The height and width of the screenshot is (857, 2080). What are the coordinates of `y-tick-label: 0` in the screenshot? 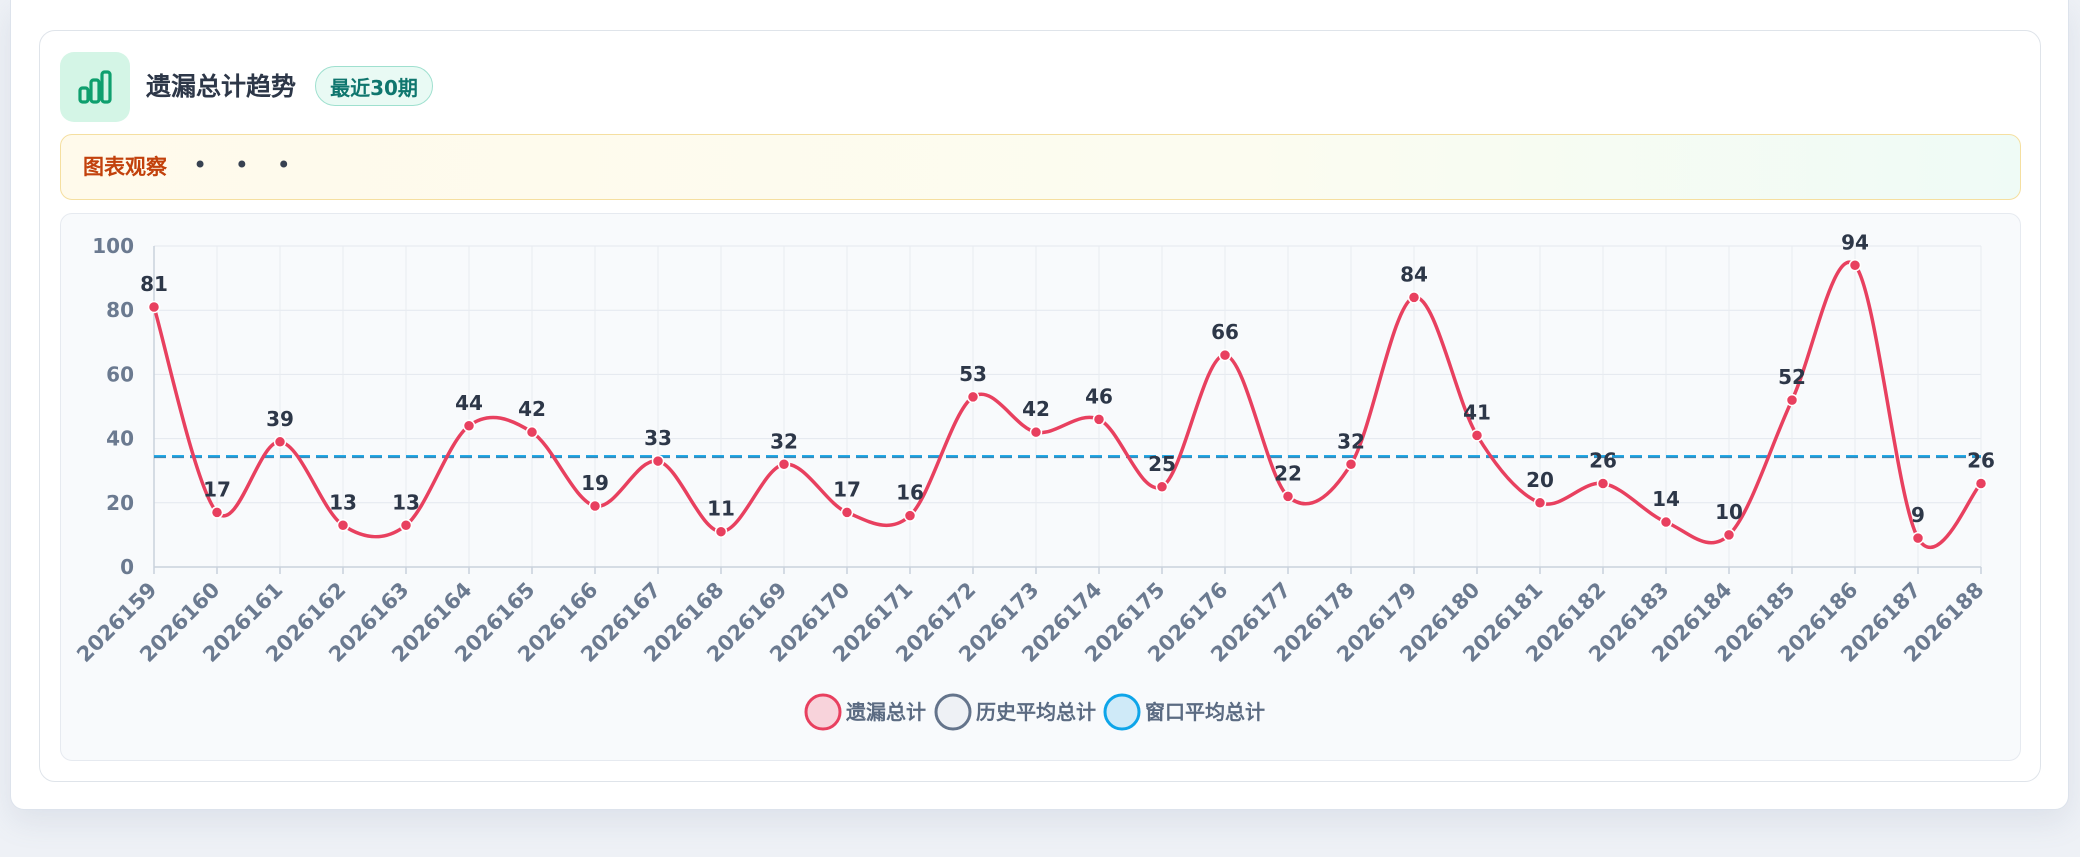 It's located at (127, 567).